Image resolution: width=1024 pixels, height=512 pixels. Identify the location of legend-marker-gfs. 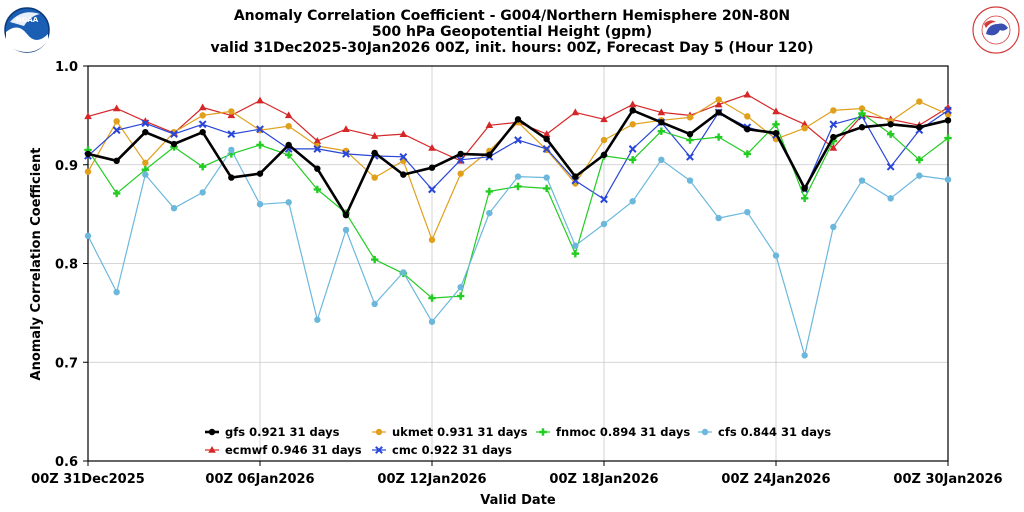
(212, 432).